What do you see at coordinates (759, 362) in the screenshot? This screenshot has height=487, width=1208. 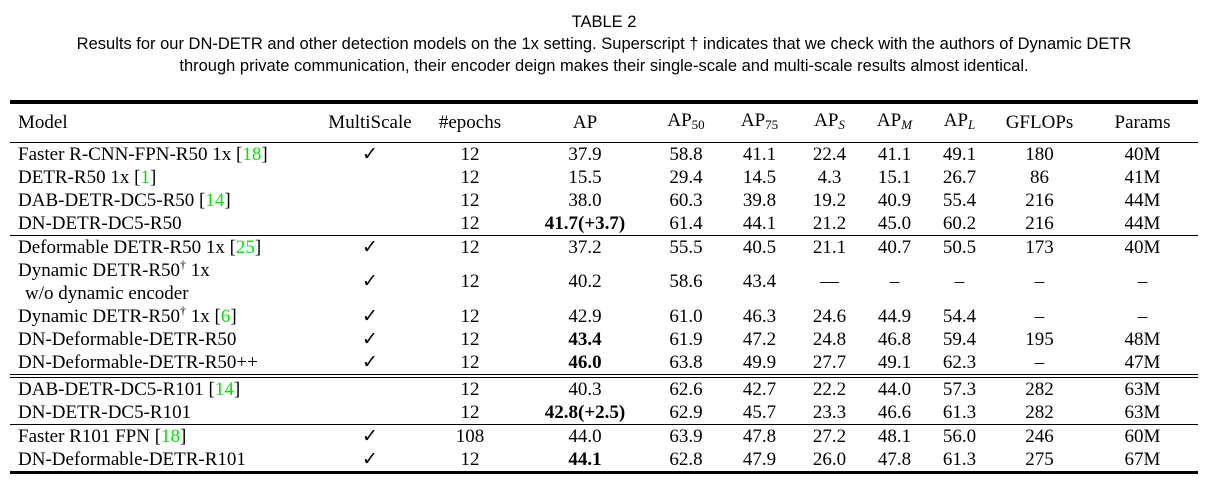 I see `ap75-cell: 49.9` at bounding box center [759, 362].